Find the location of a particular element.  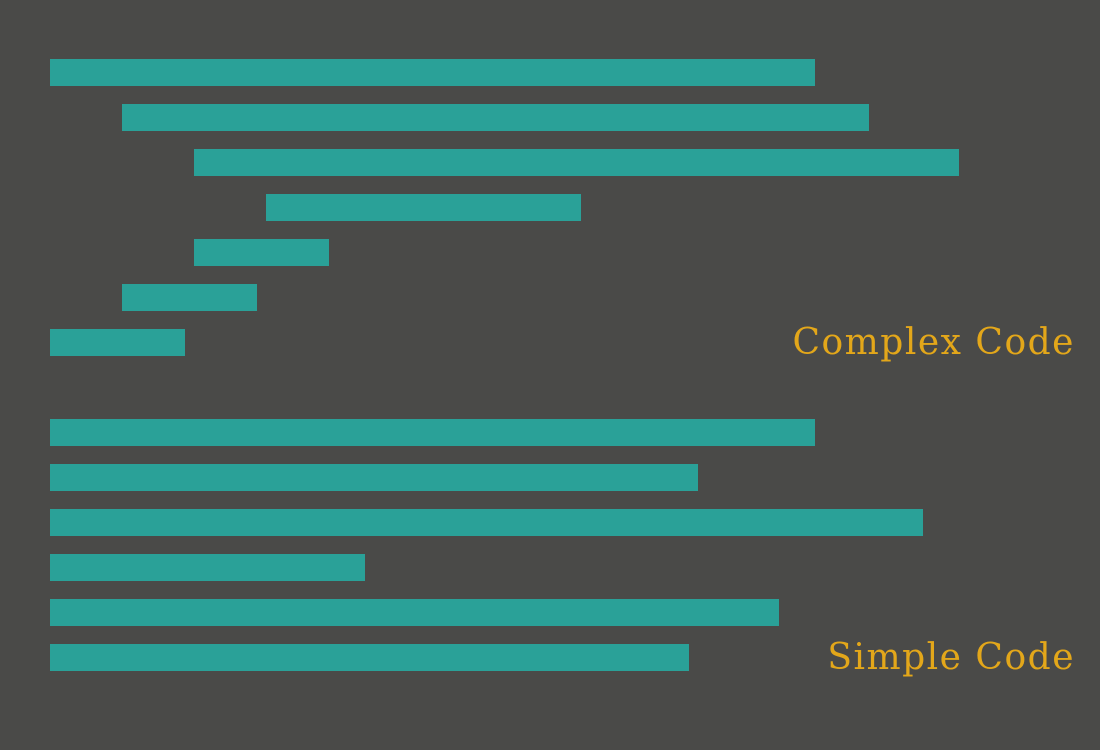

simple-code-label: Simple Code is located at coordinates (951, 657).